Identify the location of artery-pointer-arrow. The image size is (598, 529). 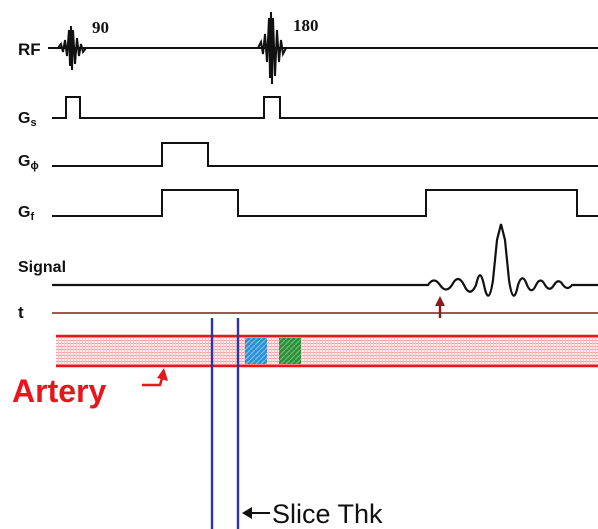
(155, 377).